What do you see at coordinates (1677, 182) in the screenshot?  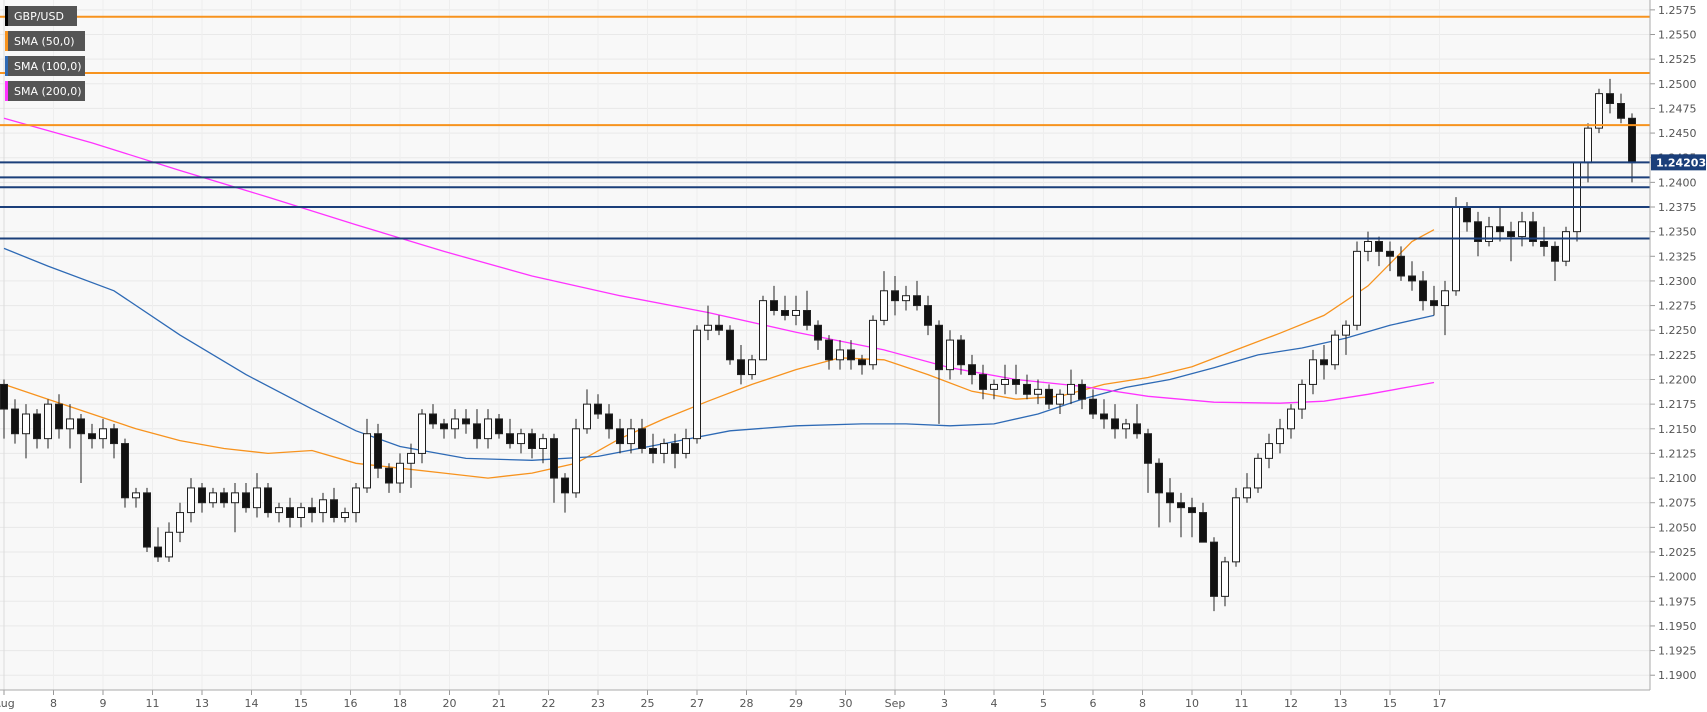 I see `y-tick-label: 1.2400` at bounding box center [1677, 182].